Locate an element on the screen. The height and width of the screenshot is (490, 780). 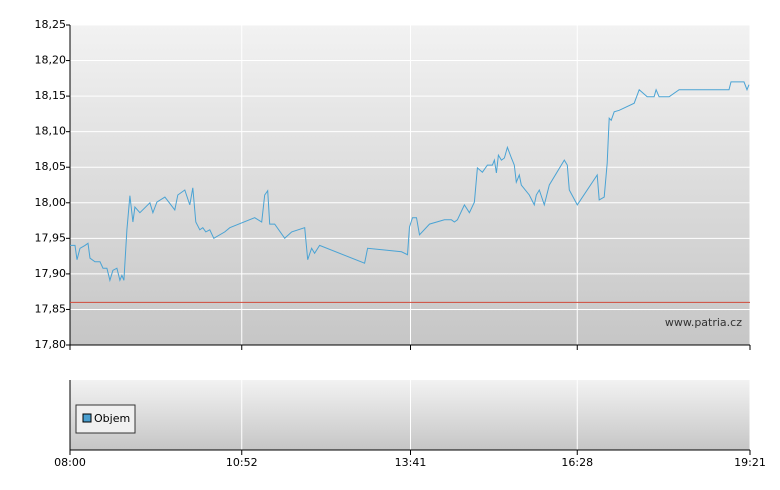
y-tick-label: 18,15 is located at coordinates (51, 95).